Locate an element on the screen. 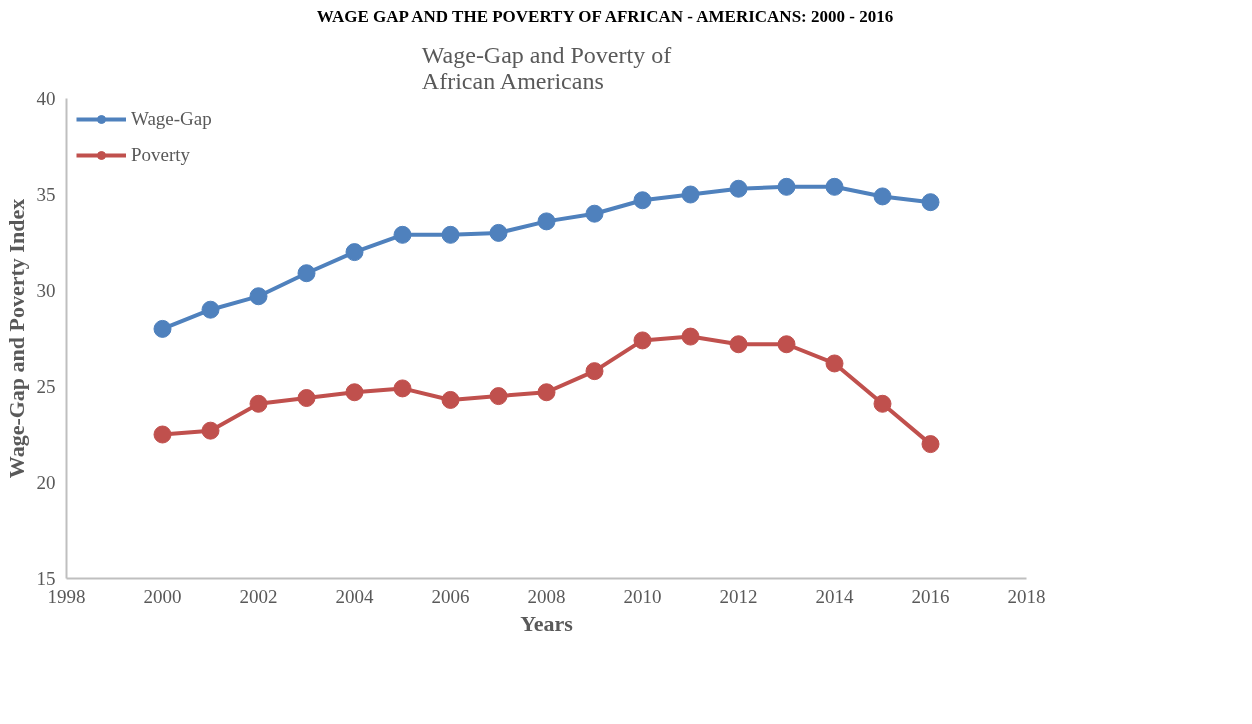  y-tick-label: 30 is located at coordinates (46, 291).